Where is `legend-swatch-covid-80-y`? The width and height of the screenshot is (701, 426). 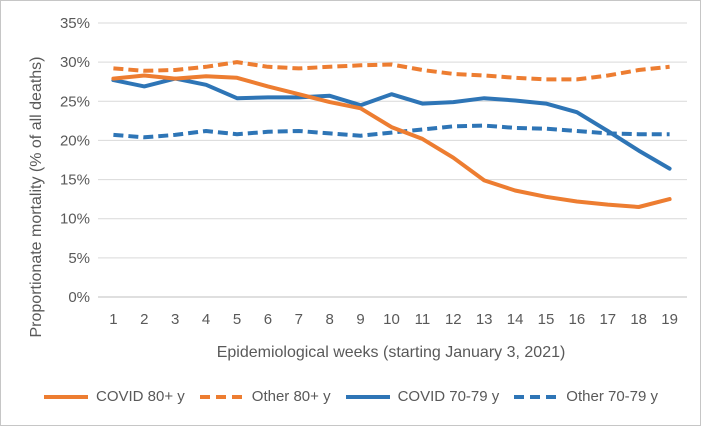 legend-swatch-covid-80-y is located at coordinates (65, 396).